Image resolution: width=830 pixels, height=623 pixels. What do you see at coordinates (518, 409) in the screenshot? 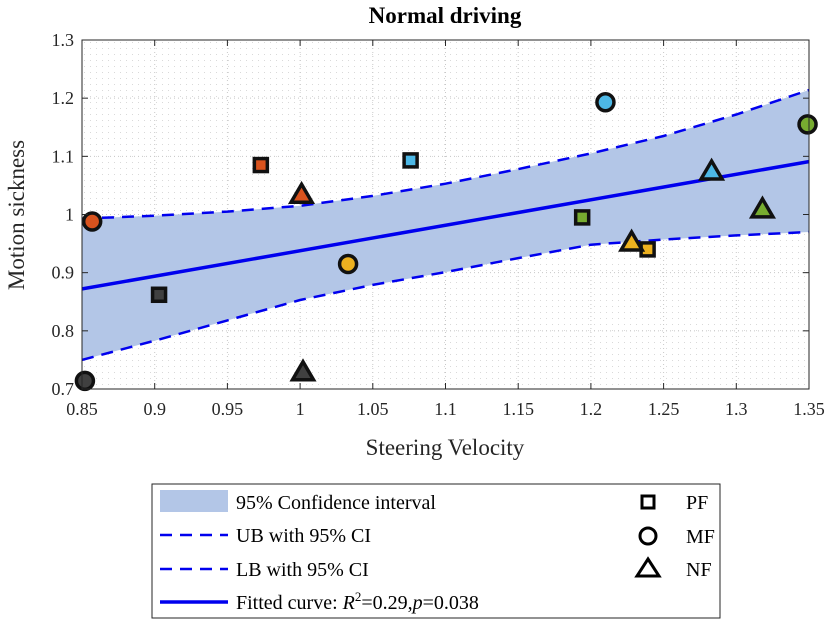
I see `x-tick-label: 1.15` at bounding box center [518, 409].